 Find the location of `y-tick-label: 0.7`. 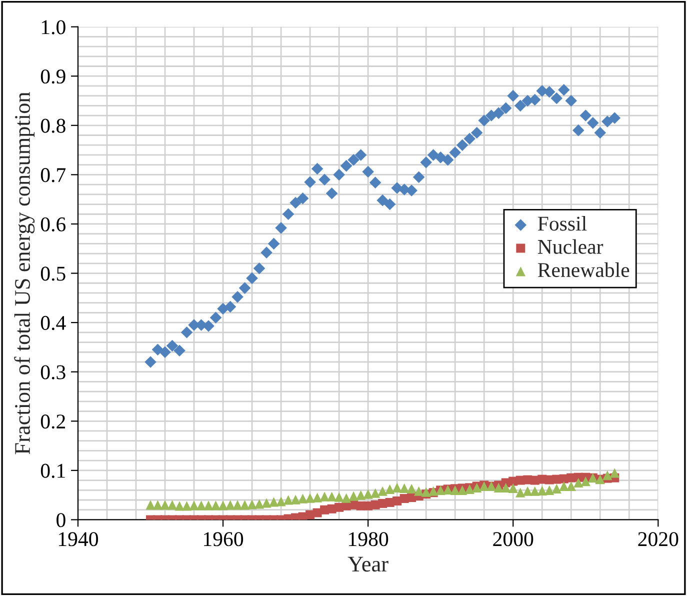

y-tick-label: 0.7 is located at coordinates (53, 175).